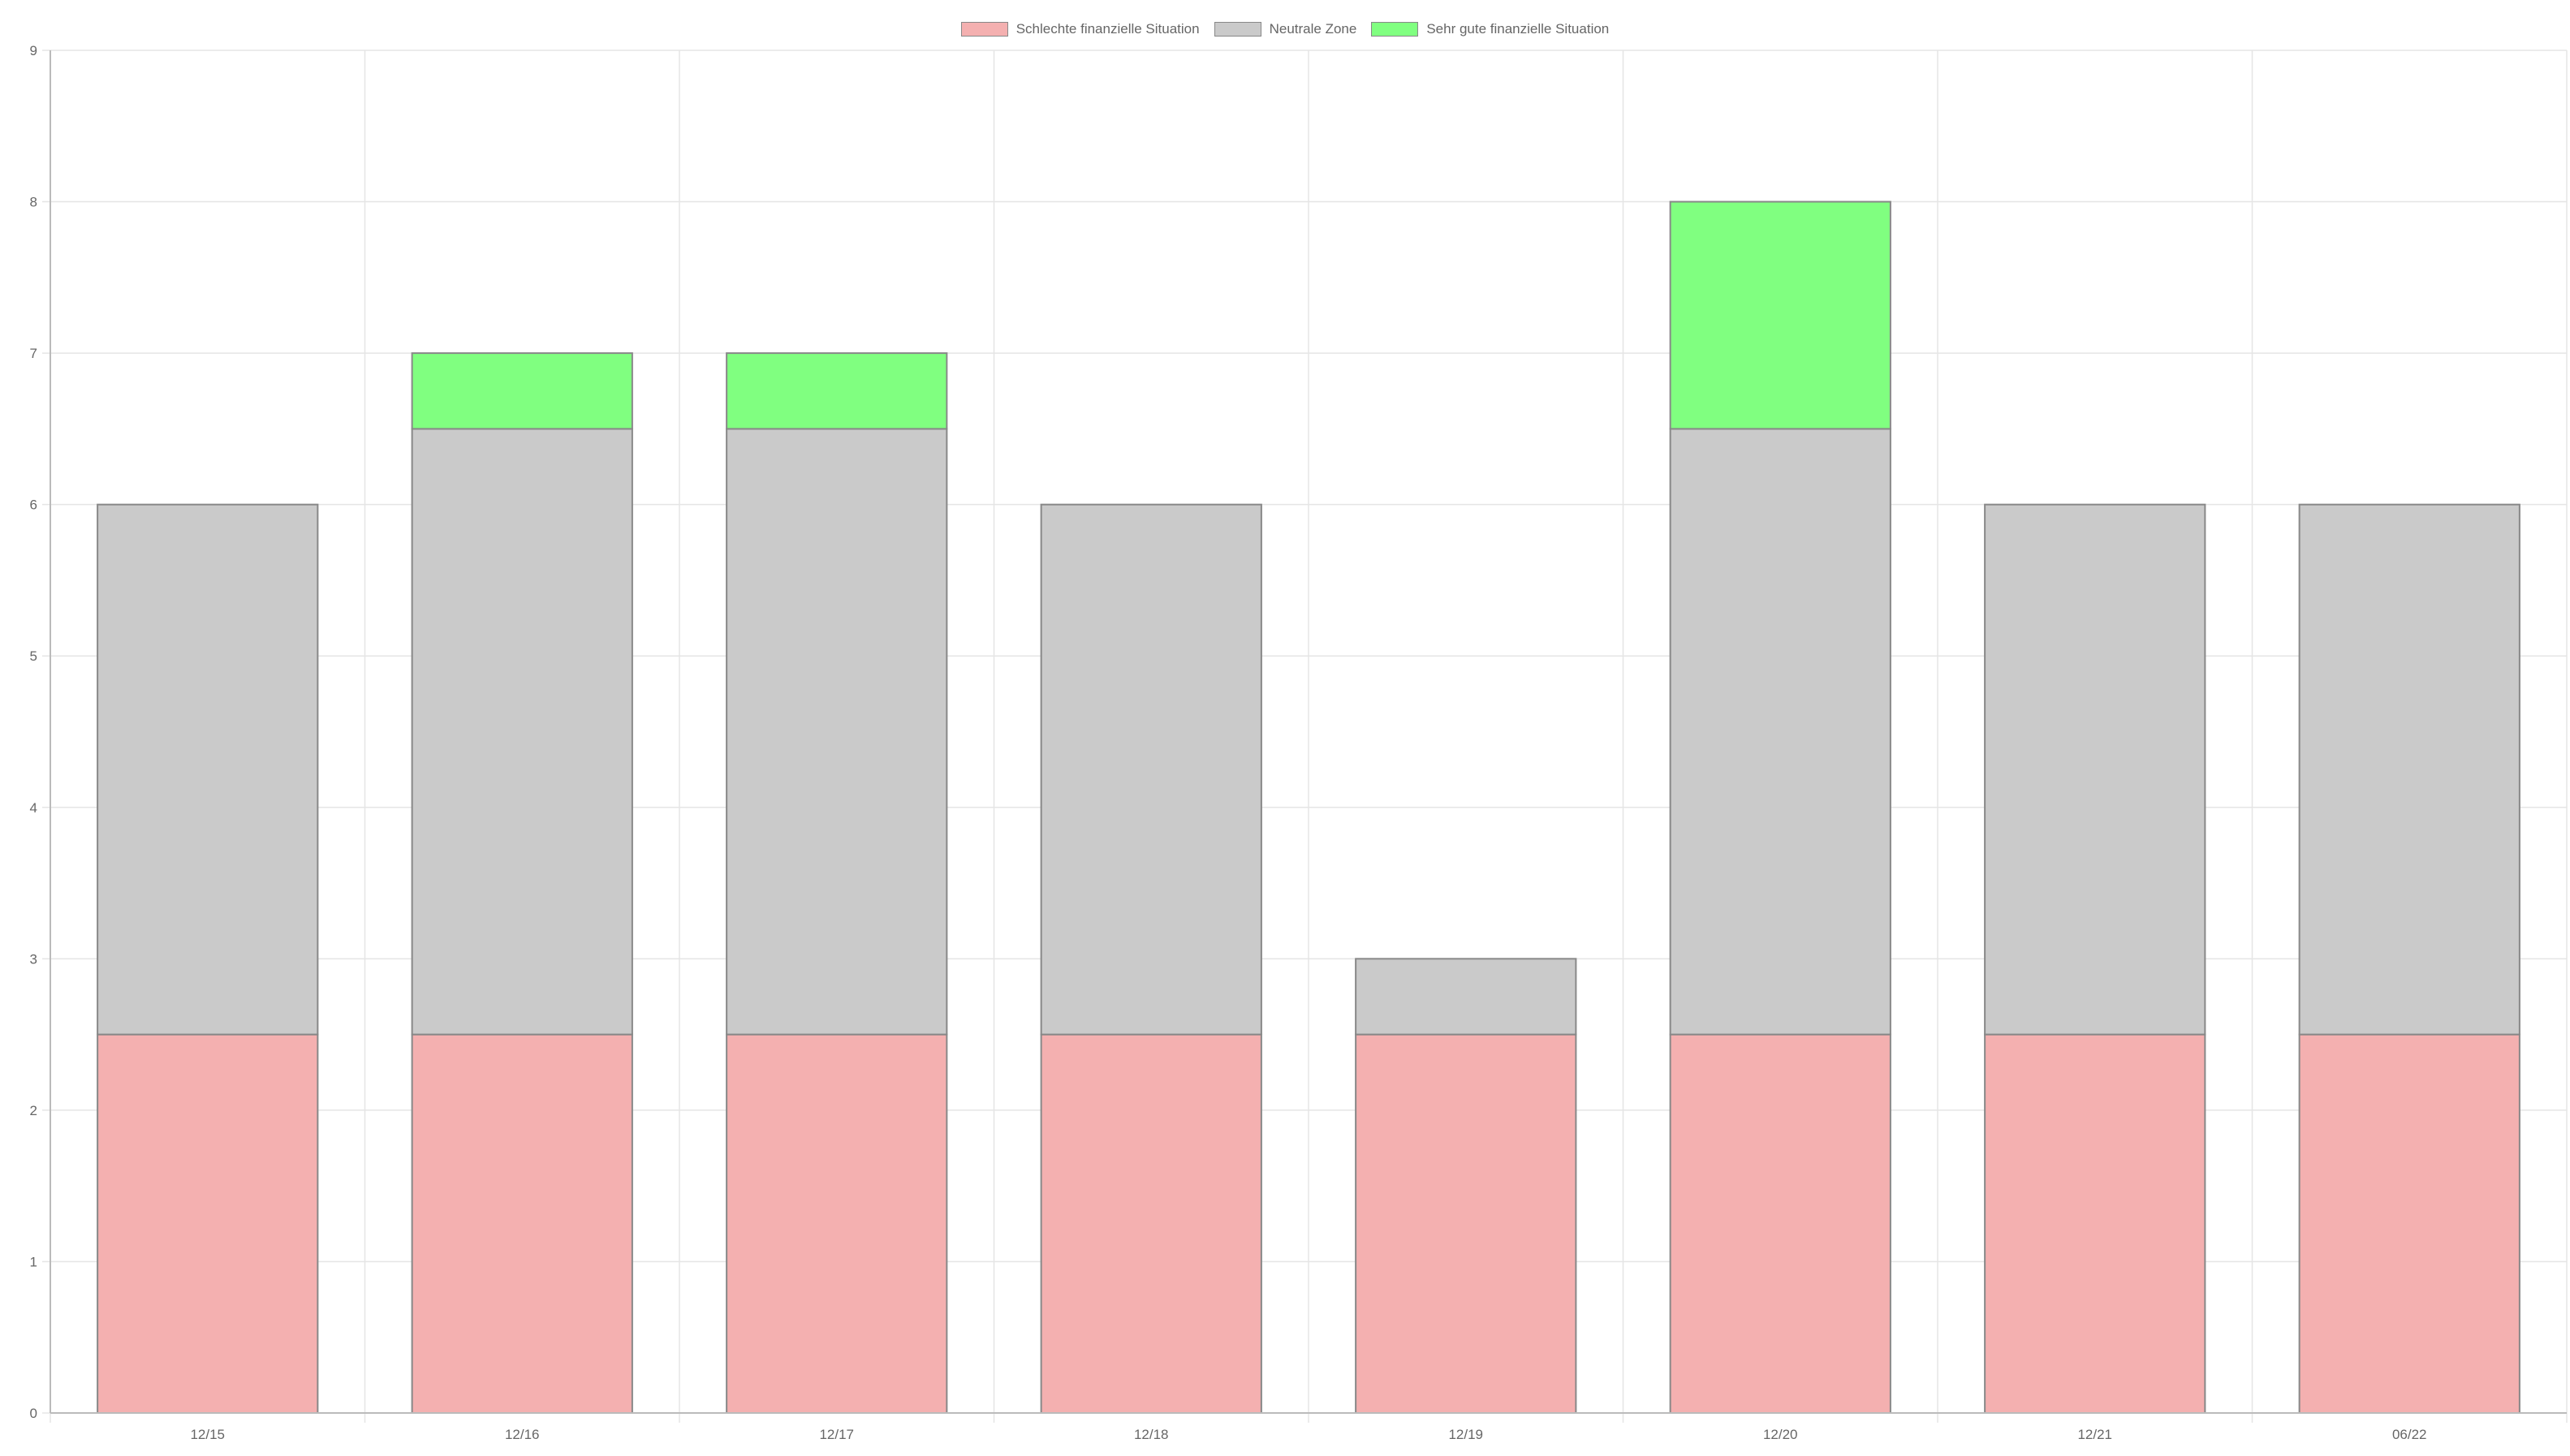  What do you see at coordinates (1313, 29) in the screenshot?
I see `legend-label-neutrale: Neutrale Zone` at bounding box center [1313, 29].